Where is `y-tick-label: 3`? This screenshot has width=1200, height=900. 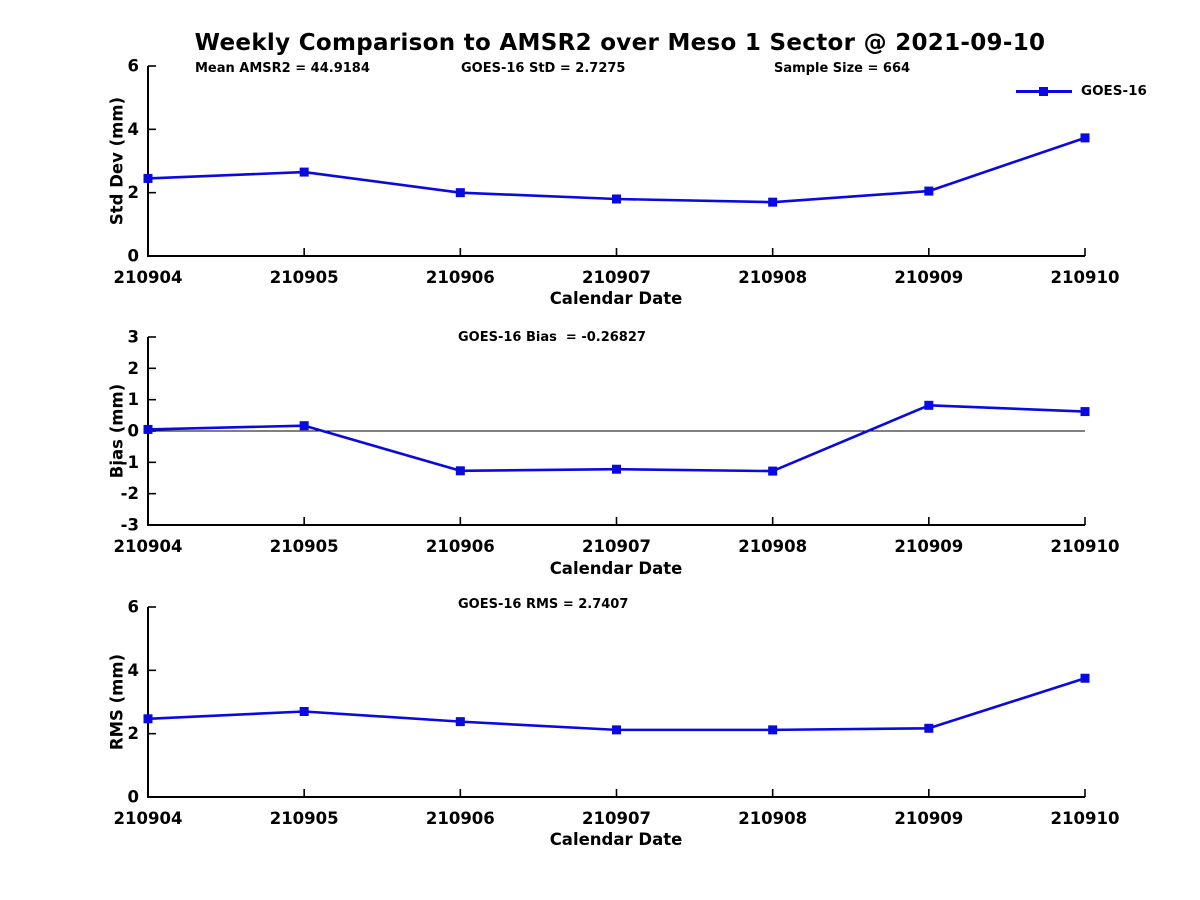 y-tick-label: 3 is located at coordinates (133, 337).